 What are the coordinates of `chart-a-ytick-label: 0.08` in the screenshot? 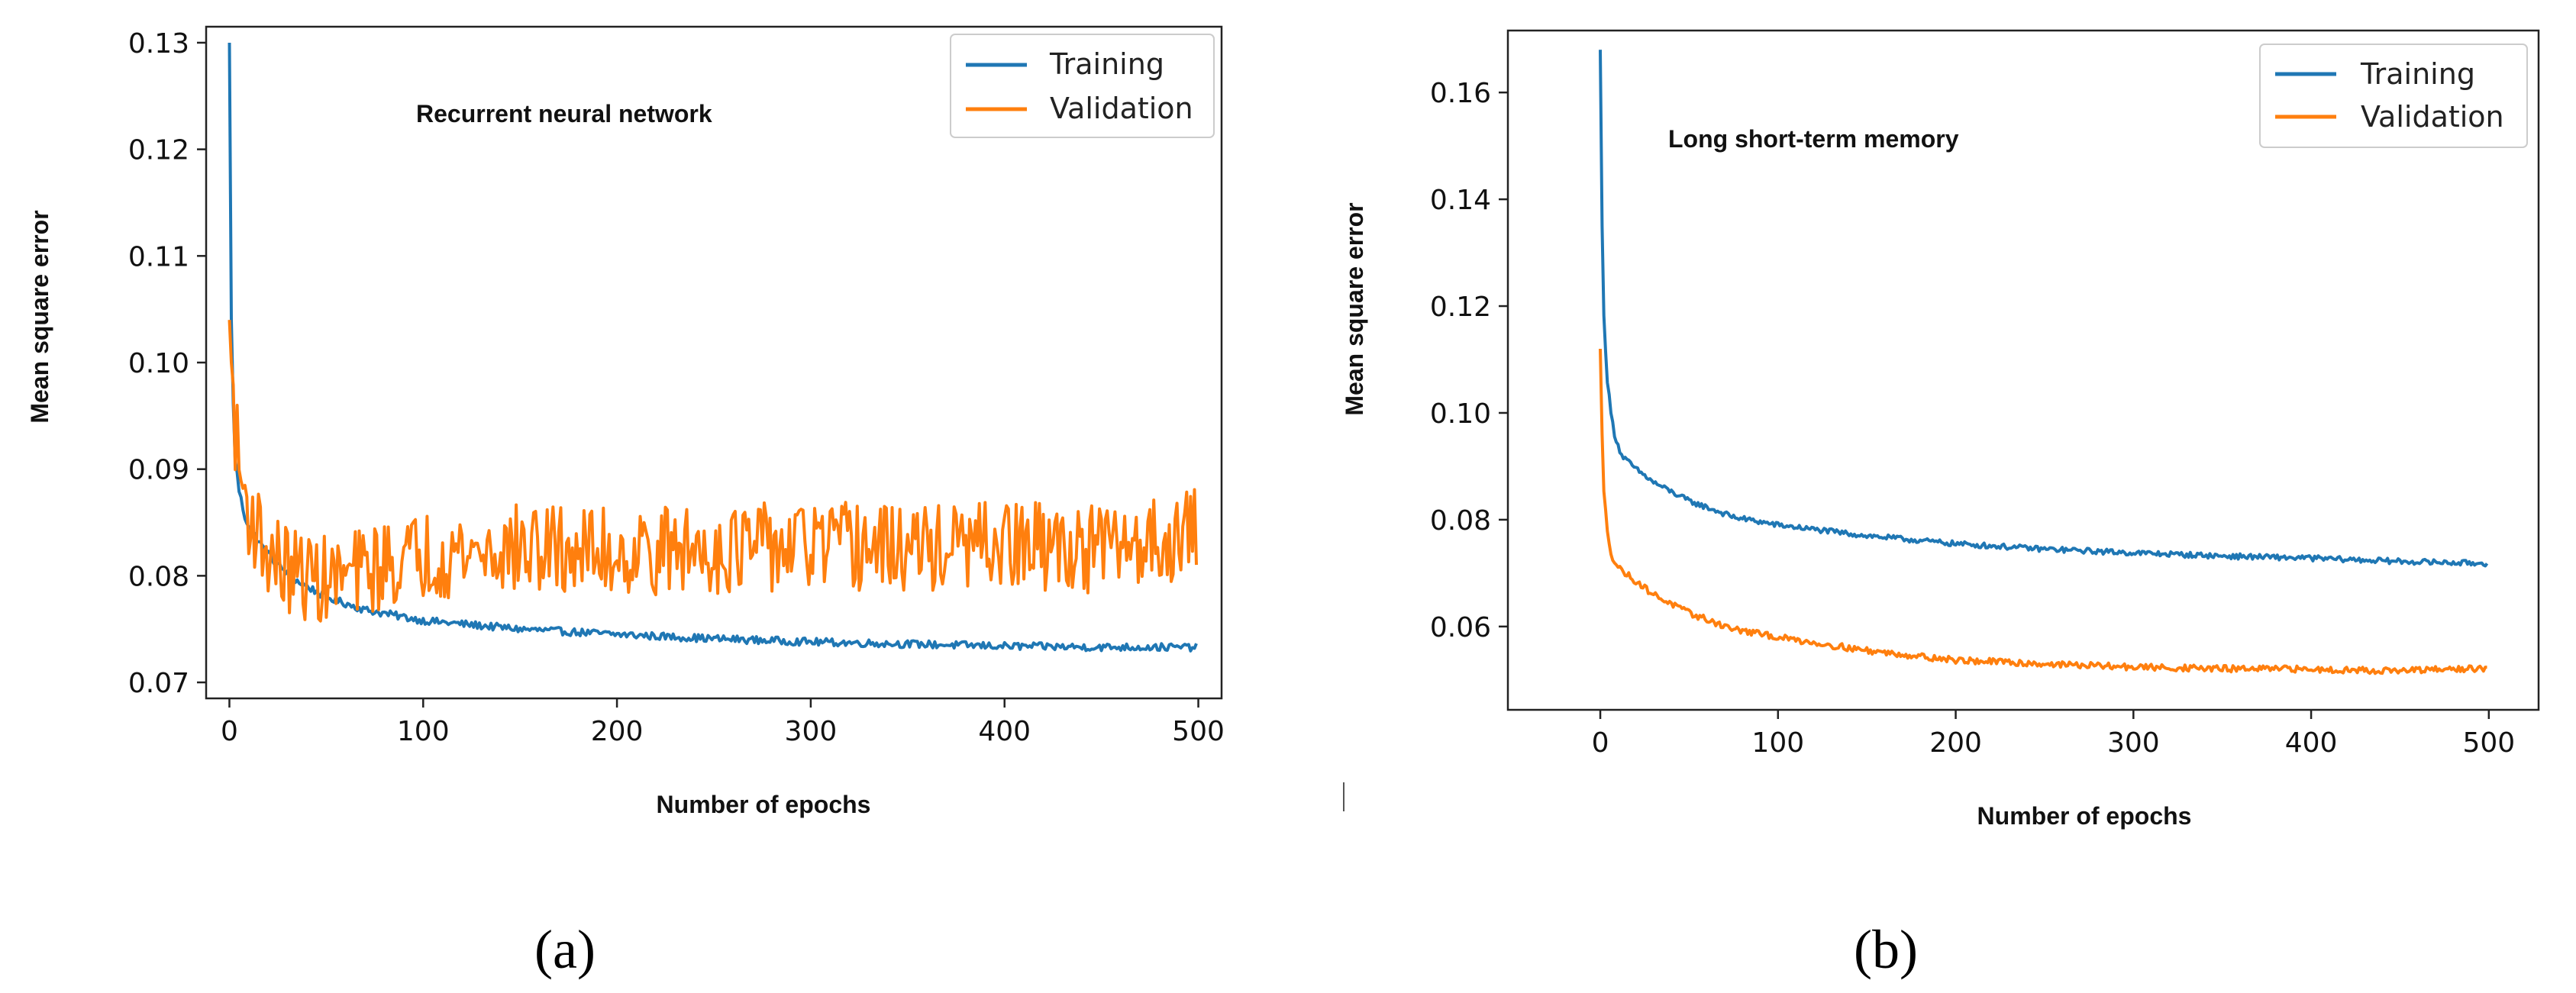 It's located at (158, 576).